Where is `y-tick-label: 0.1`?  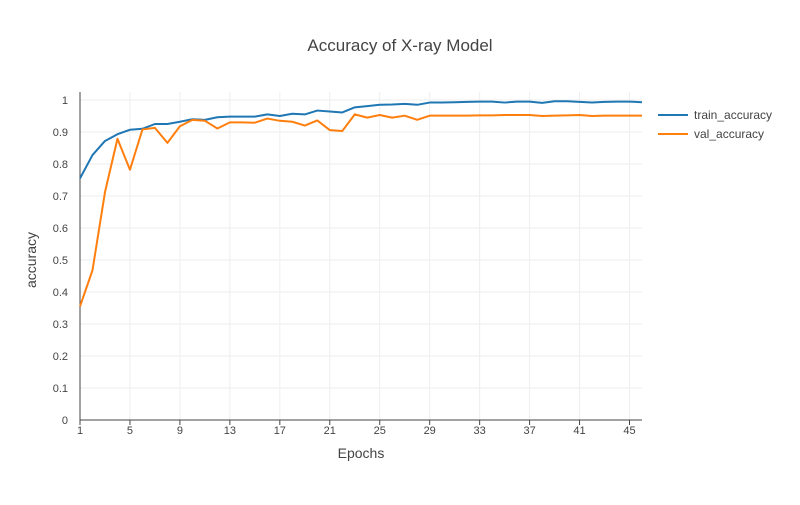
y-tick-label: 0.1 is located at coordinates (60, 389).